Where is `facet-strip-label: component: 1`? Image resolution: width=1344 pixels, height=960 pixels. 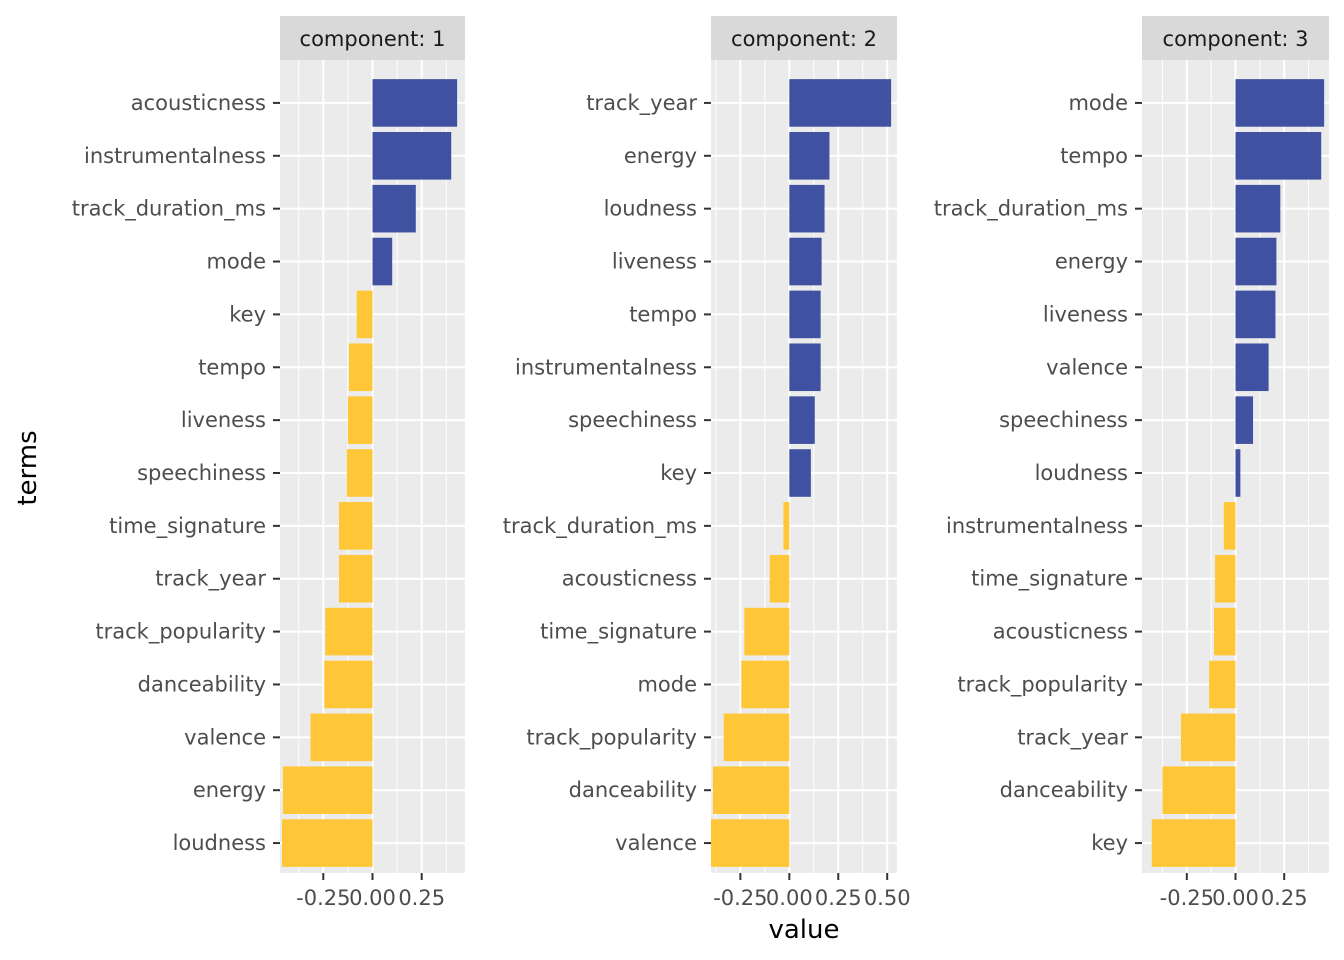 facet-strip-label: component: 1 is located at coordinates (373, 39).